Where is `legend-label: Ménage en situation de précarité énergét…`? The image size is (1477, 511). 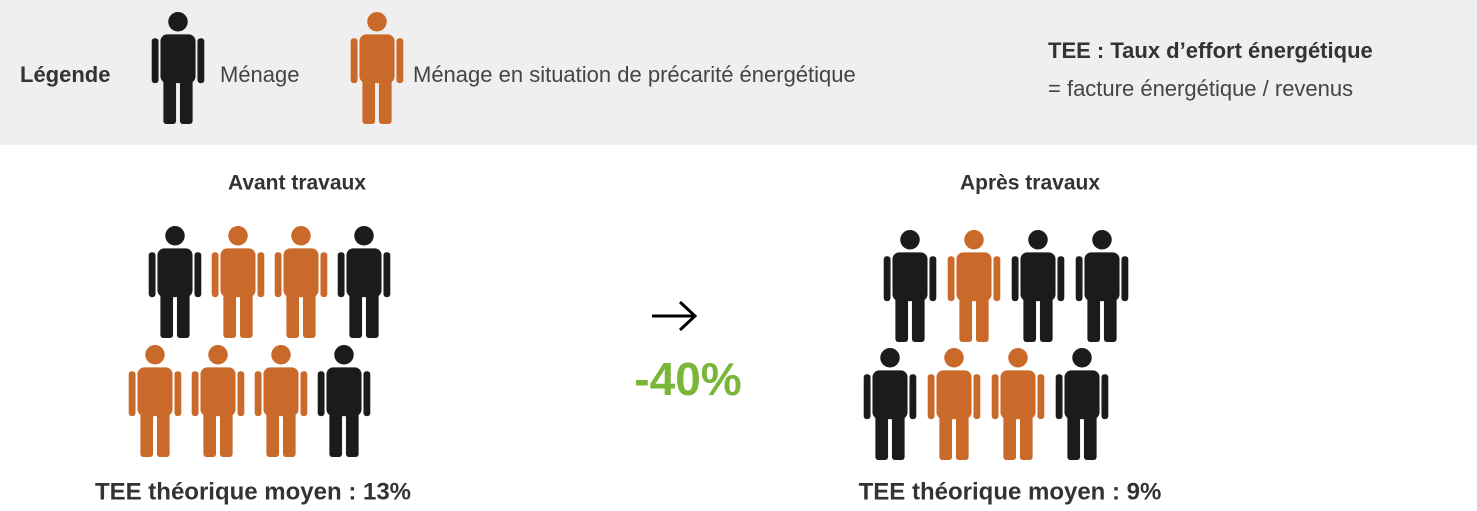
legend-label: Ménage en situation de précarité énergét… is located at coordinates (634, 74).